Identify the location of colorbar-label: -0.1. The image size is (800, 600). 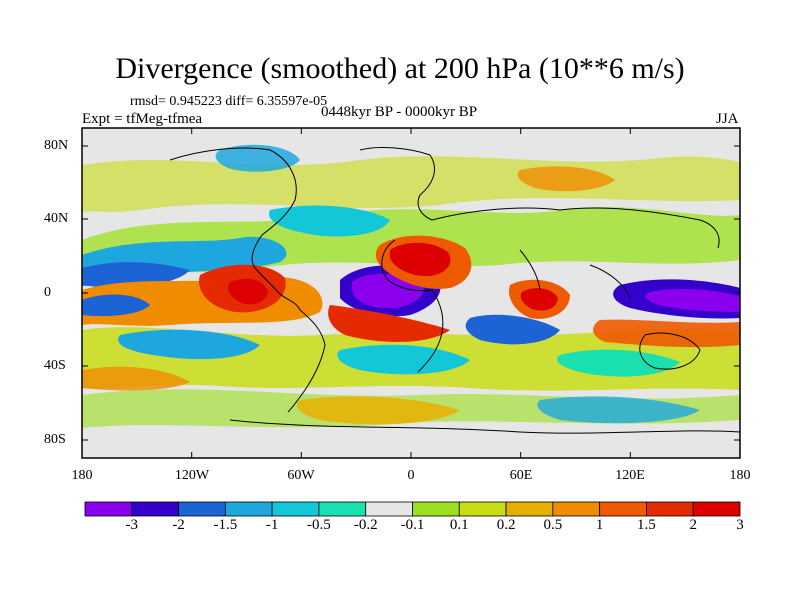
(412, 525).